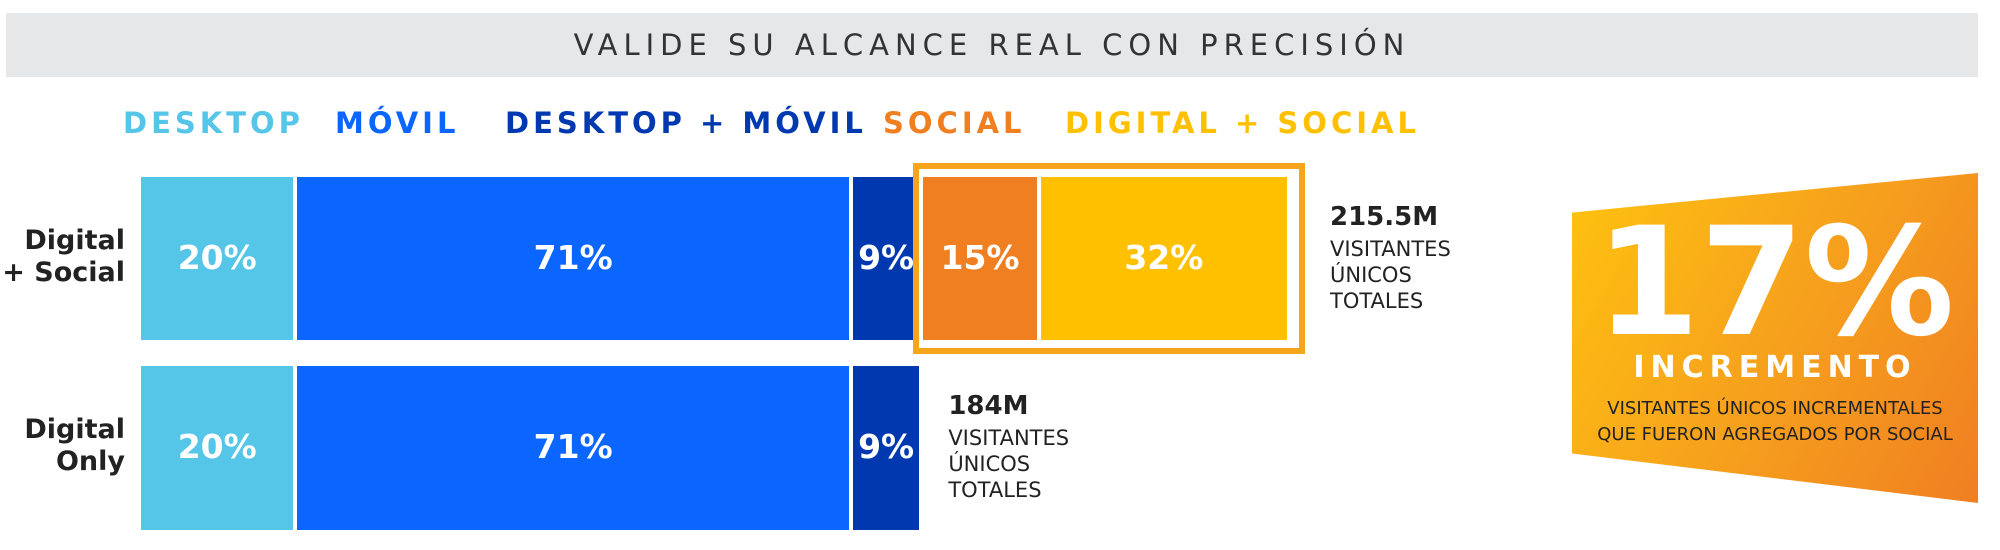 The image size is (2000, 550). What do you see at coordinates (74, 445) in the screenshot?
I see `category-label: Digital Only` at bounding box center [74, 445].